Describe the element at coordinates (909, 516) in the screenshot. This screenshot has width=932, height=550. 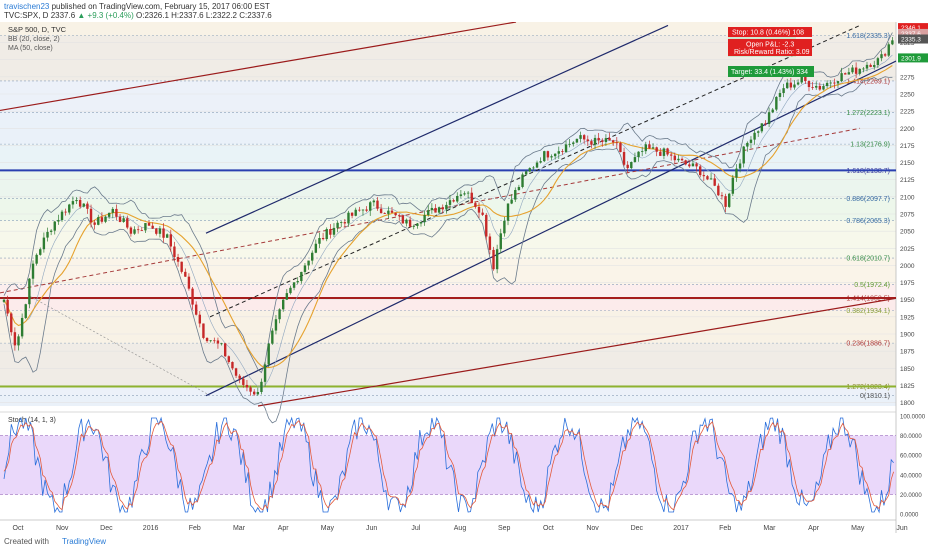
I see `stoch-axis-tick: 0.0000` at that location.